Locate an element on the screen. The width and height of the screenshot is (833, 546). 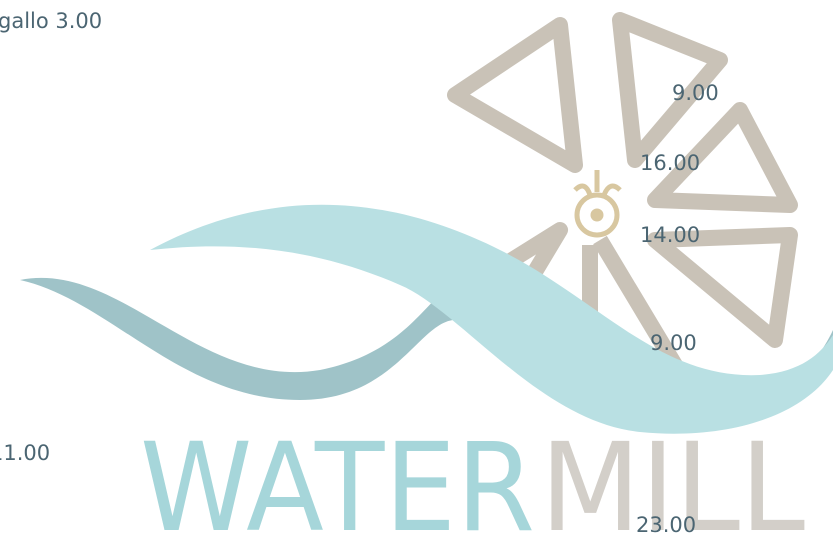
time-label: 14.00 is located at coordinates (670, 235).